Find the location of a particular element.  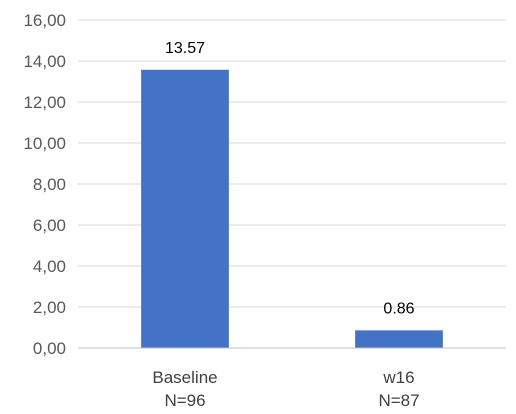

data-label-1: 0.86 is located at coordinates (398, 308).